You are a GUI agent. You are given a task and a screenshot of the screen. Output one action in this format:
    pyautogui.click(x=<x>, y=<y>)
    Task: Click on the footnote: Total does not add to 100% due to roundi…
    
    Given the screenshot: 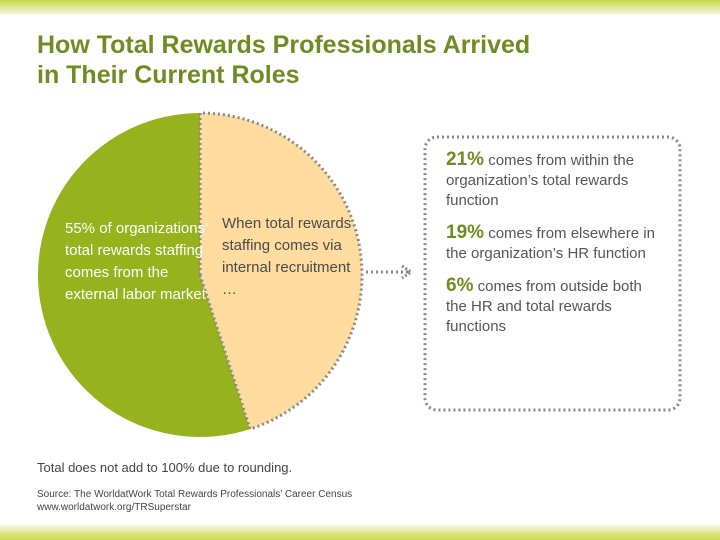 What is the action you would take?
    pyautogui.click(x=165, y=467)
    